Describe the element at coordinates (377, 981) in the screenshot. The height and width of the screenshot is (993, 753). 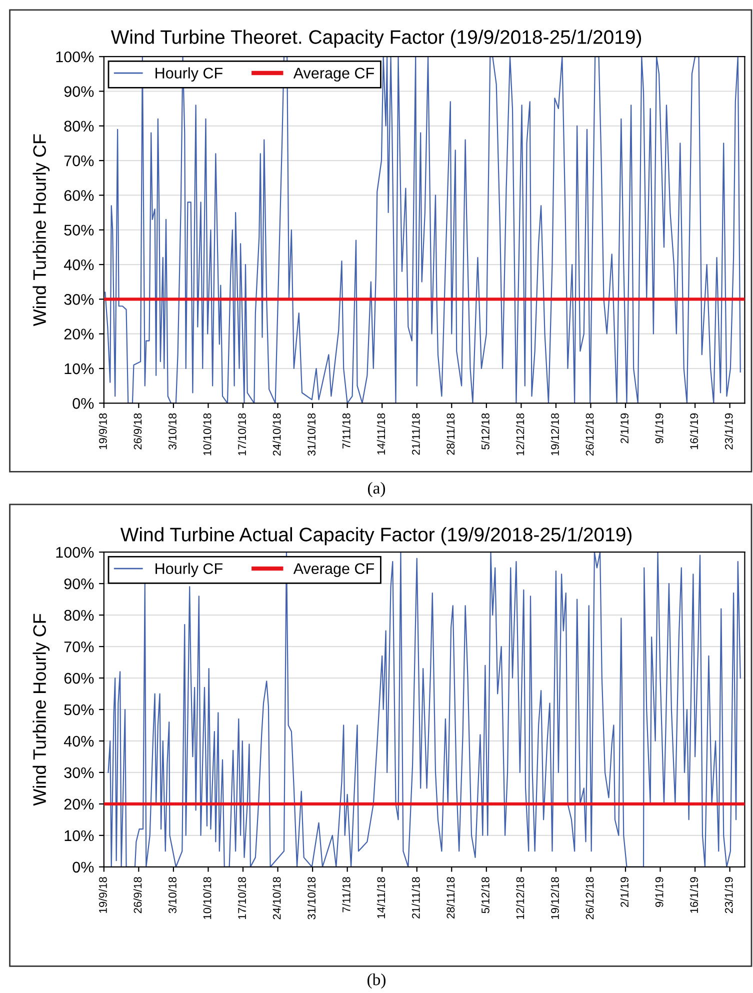
I see `text: (b)` at that location.